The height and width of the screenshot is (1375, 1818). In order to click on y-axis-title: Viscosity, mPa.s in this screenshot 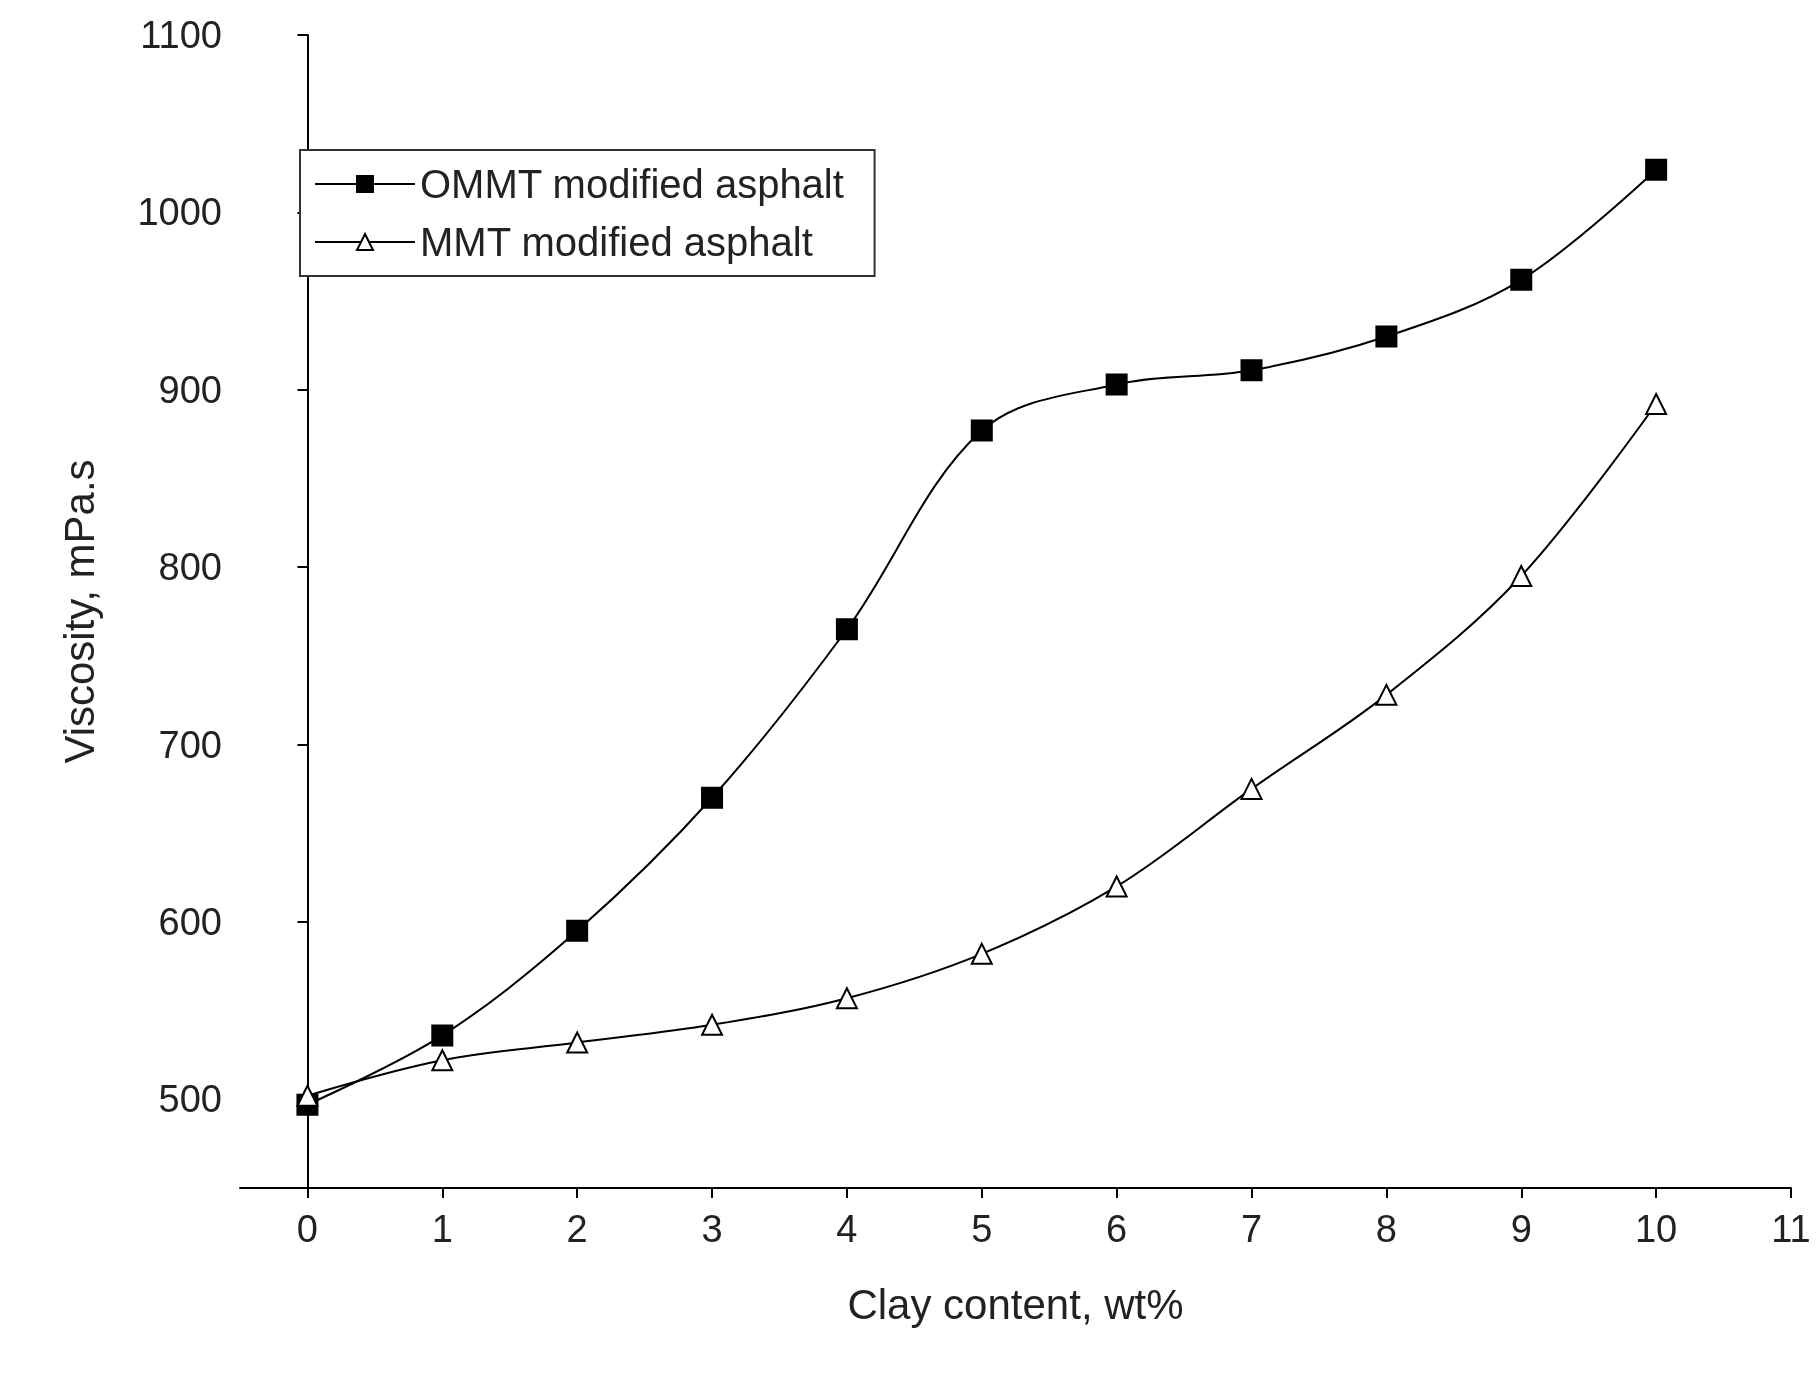, I will do `click(79, 611)`.